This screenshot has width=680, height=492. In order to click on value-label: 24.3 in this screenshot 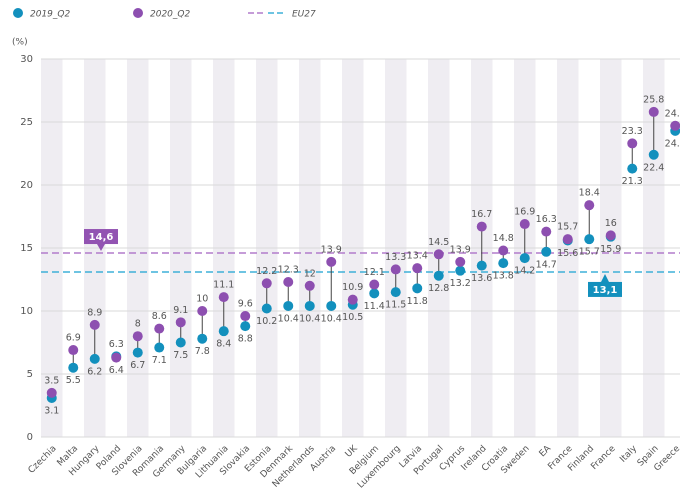, I will do `click(672, 143)`.